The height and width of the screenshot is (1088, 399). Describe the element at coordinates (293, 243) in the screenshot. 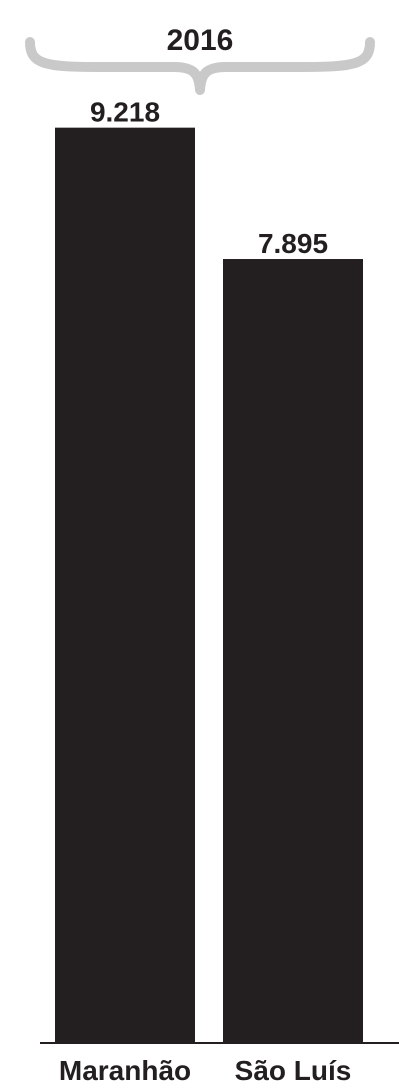

I see `value-label-2: 7.895` at that location.